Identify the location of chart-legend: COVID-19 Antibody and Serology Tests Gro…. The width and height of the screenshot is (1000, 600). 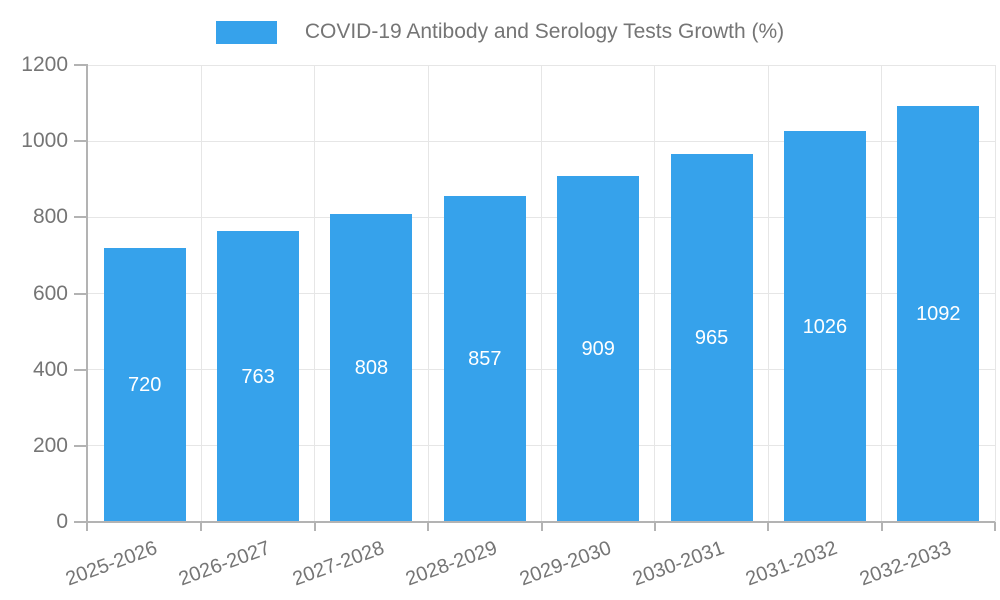
(500, 32).